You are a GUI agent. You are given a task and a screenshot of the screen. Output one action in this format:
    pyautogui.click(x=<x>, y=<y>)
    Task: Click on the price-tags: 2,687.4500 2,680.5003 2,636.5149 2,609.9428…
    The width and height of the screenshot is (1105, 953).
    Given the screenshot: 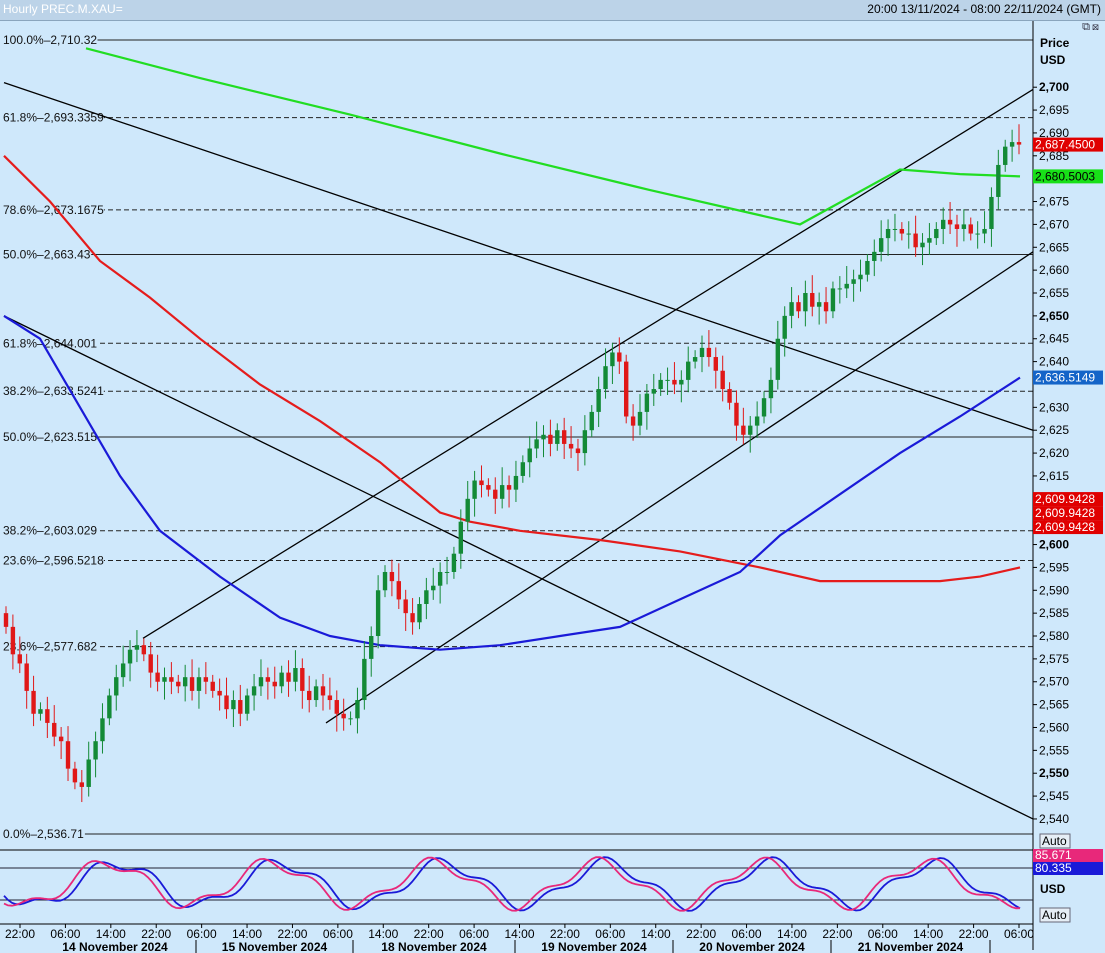 What is the action you would take?
    pyautogui.click(x=1068, y=336)
    